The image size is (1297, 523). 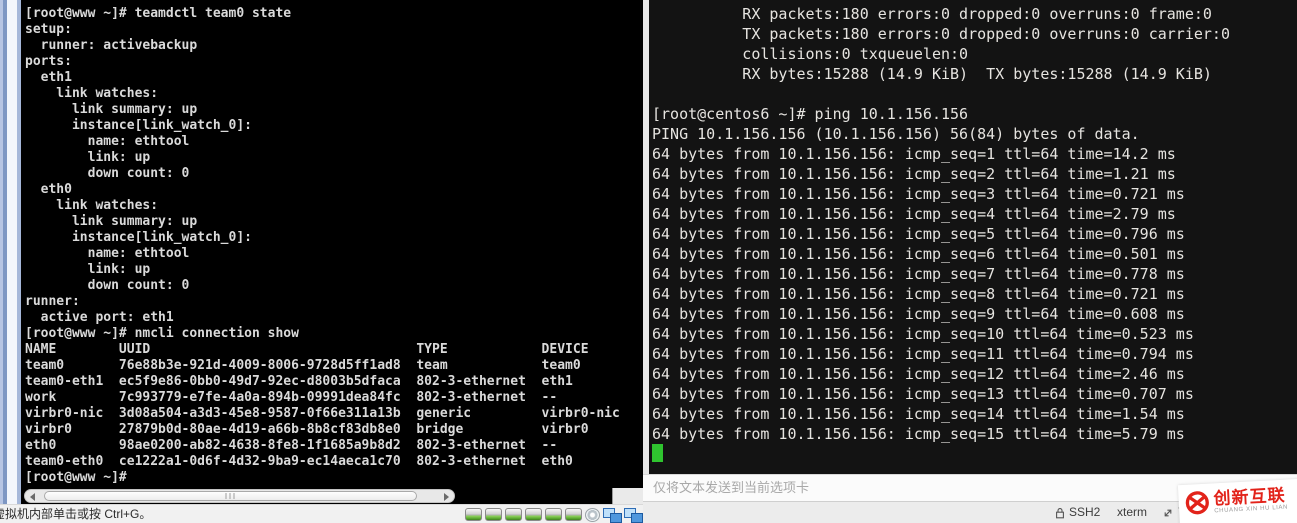 What do you see at coordinates (1060, 512) in the screenshot?
I see `lock-icon` at bounding box center [1060, 512].